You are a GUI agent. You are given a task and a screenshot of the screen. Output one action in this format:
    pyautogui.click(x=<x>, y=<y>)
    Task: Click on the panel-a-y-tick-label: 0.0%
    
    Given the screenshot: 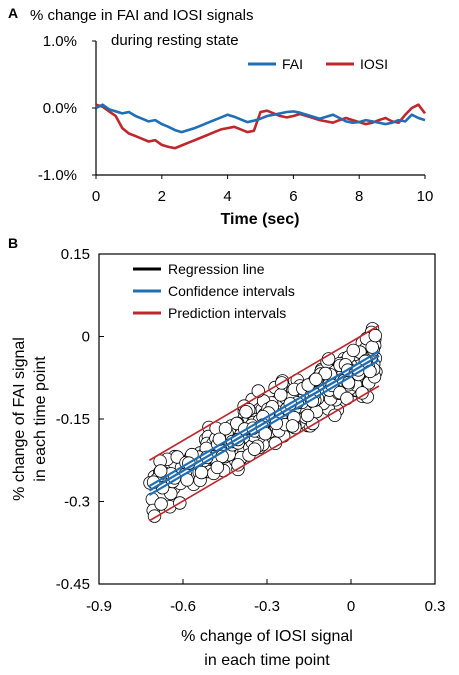 What is the action you would take?
    pyautogui.click(x=60, y=108)
    